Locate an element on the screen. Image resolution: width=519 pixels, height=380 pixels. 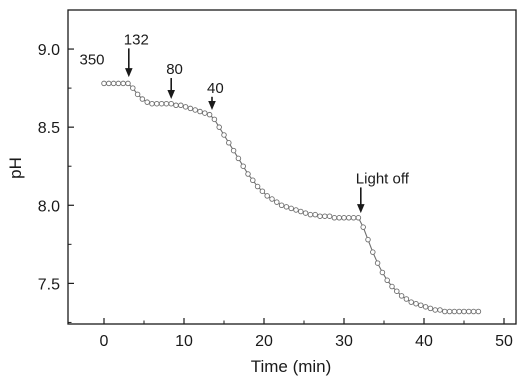
annotation-label: 132 is located at coordinates (136, 39).